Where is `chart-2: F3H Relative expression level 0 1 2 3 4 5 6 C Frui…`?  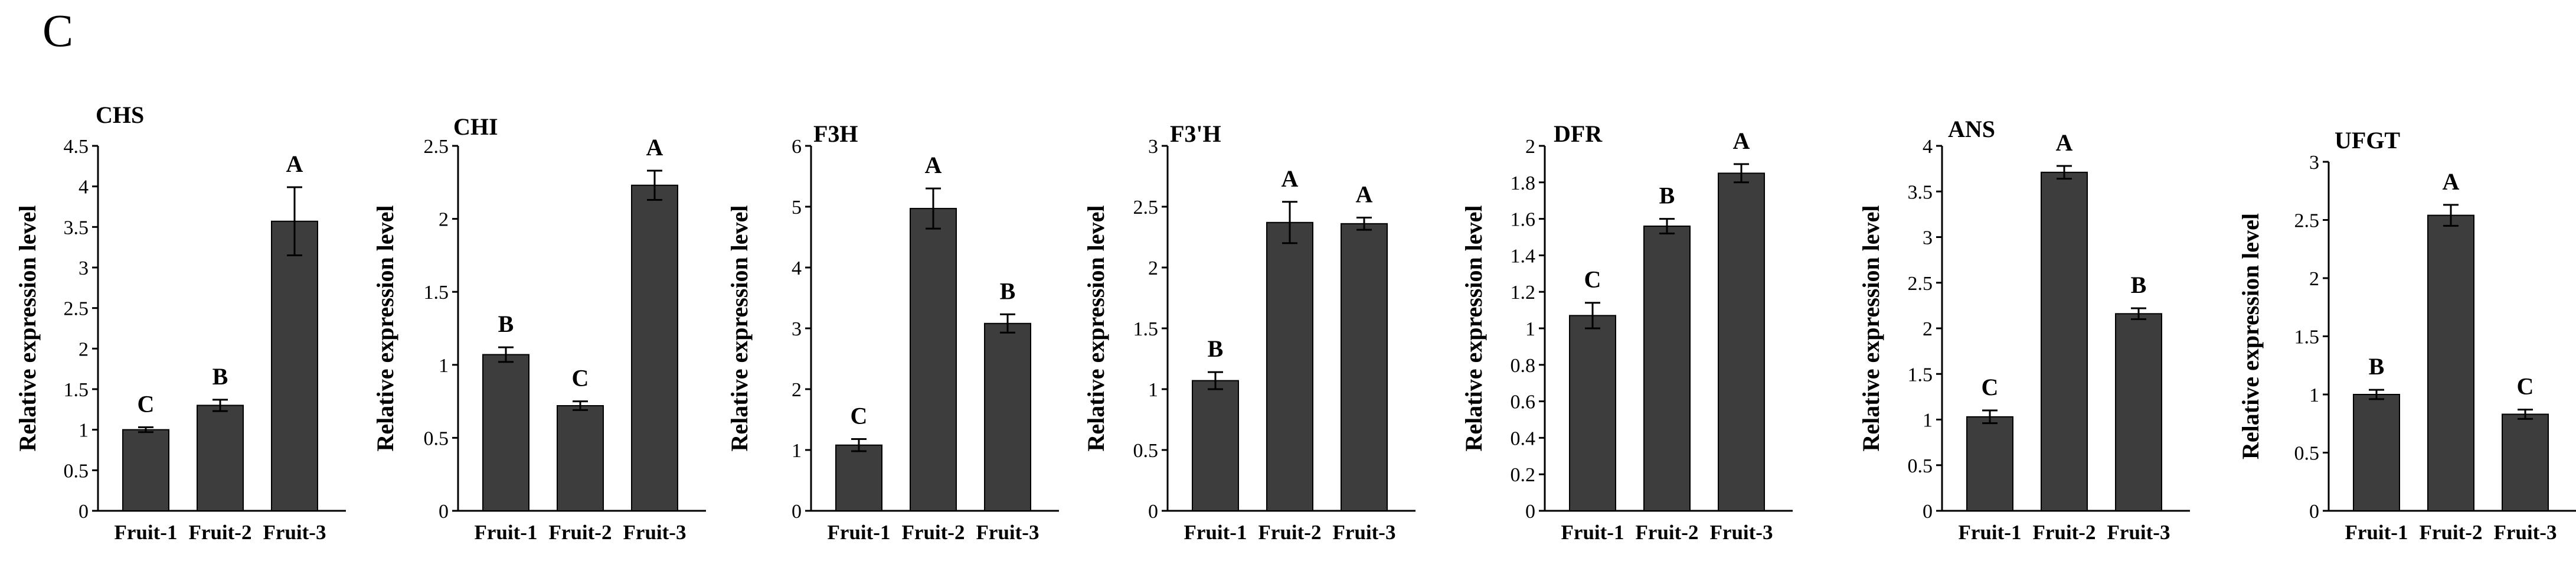 chart-2: F3H Relative expression level 0 1 2 3 4 5 6 C Frui… is located at coordinates (892, 332).